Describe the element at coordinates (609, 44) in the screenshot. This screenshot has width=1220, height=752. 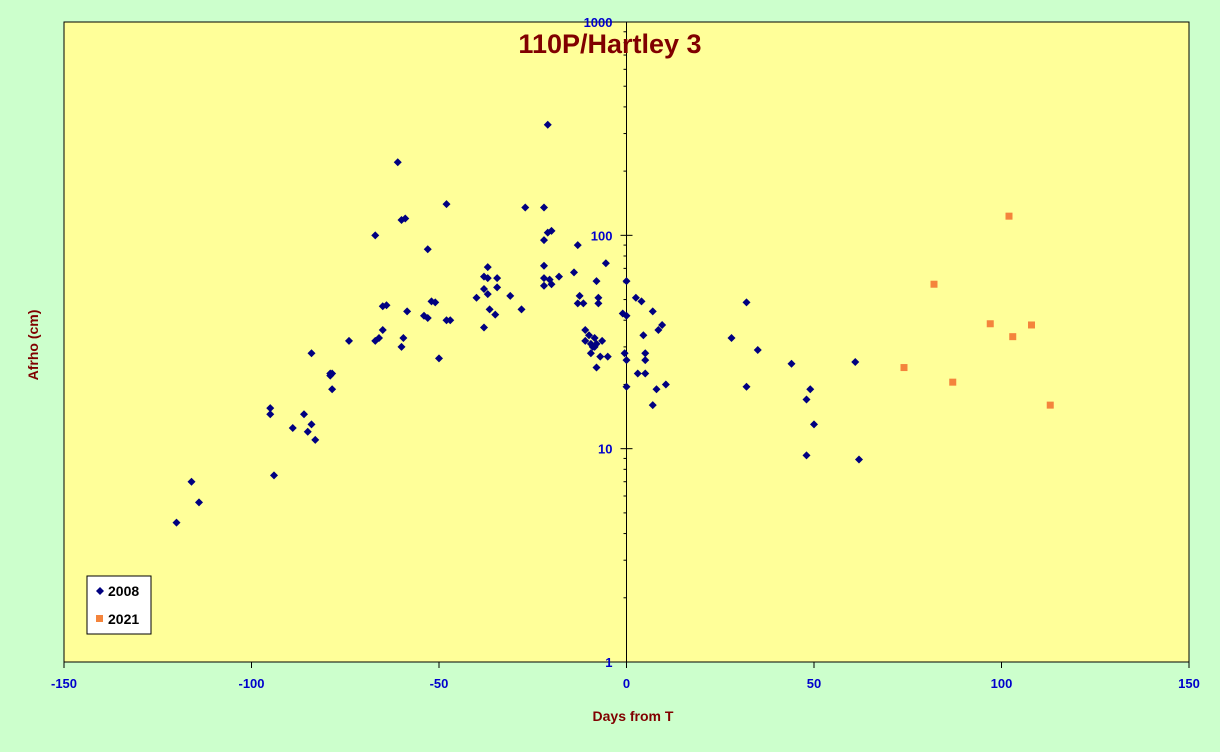
I see `chart-title: 110P/Hartley 3` at that location.